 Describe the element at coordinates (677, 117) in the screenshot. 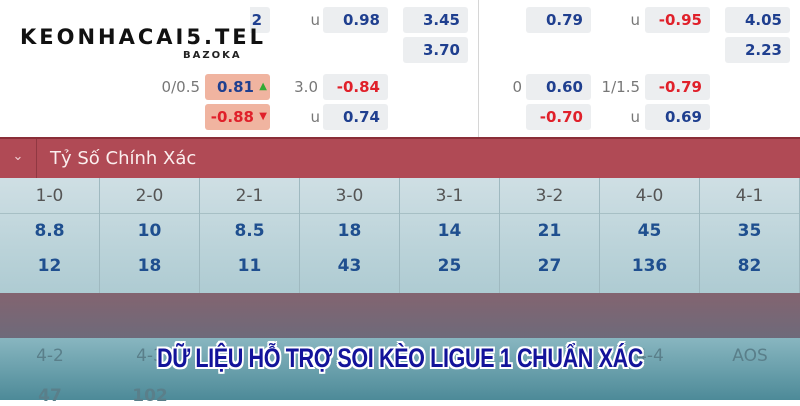

I see `odds-cell: 0.69` at that location.